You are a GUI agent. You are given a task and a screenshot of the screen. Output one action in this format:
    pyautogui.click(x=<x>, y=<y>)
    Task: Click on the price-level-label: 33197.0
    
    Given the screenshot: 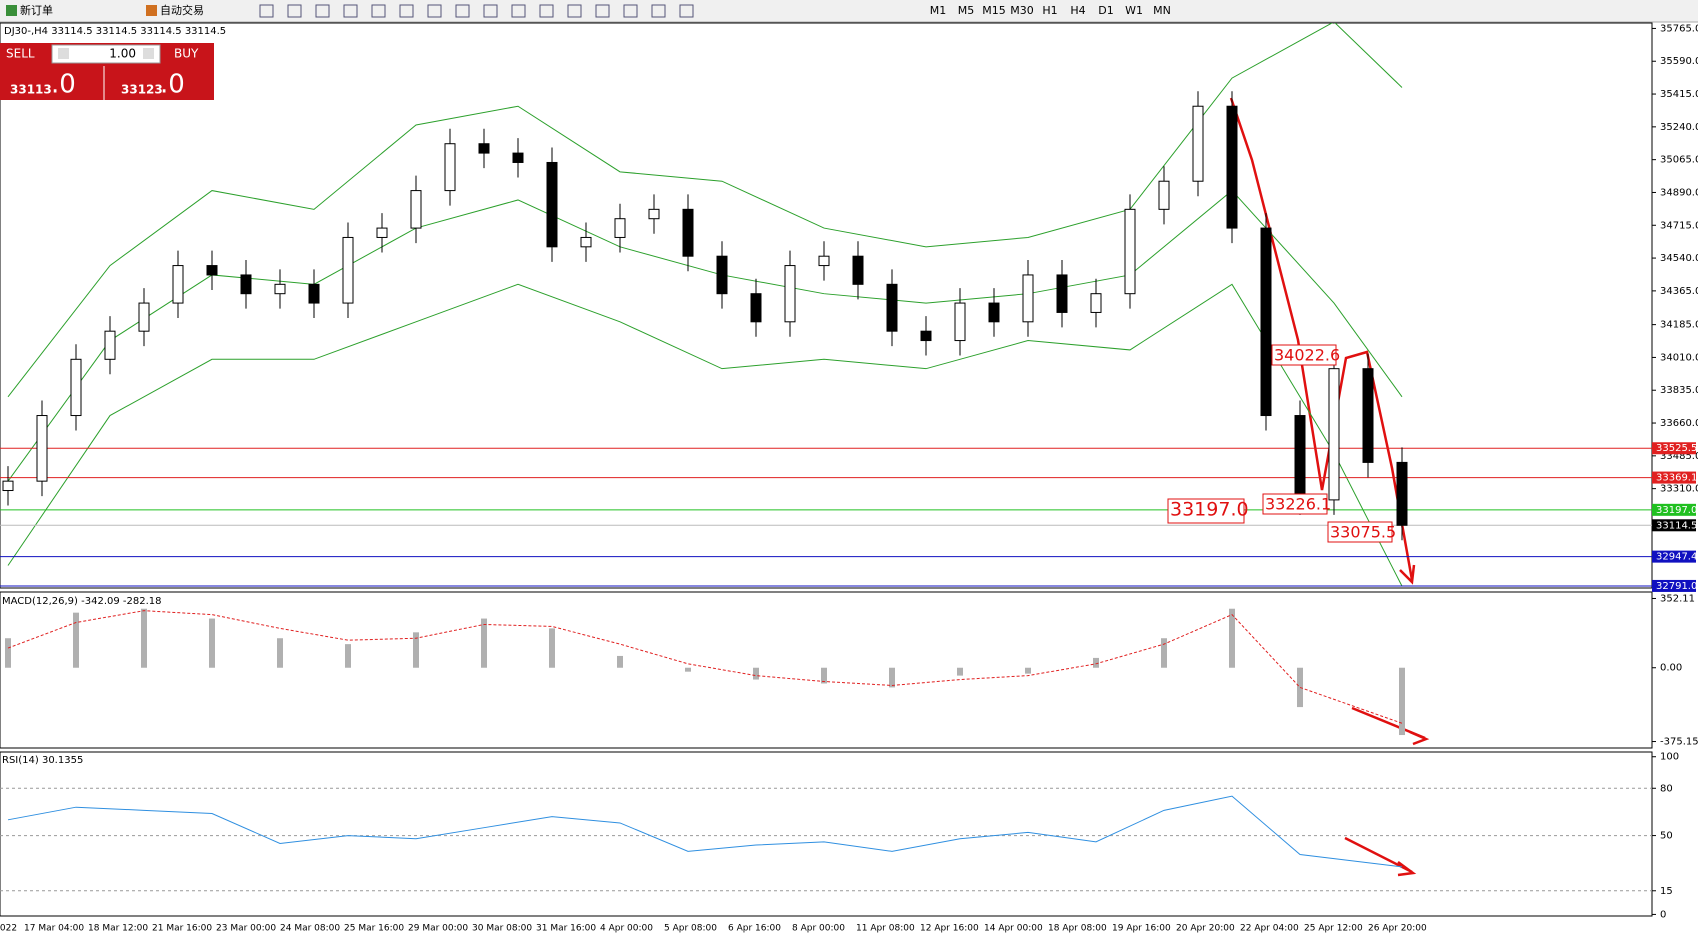 What is the action you would take?
    pyautogui.click(x=1676, y=510)
    